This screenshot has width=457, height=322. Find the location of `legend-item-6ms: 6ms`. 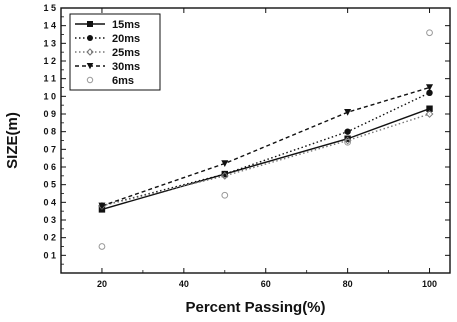

legend-item-6ms: 6ms is located at coordinates (110, 81).